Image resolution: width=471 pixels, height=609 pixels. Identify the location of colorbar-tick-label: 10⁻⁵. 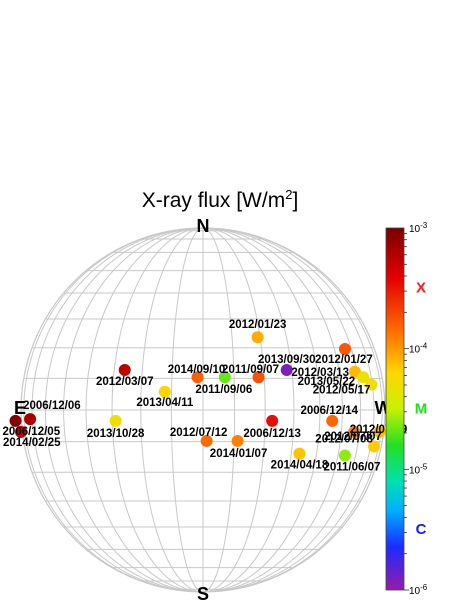
(418, 469).